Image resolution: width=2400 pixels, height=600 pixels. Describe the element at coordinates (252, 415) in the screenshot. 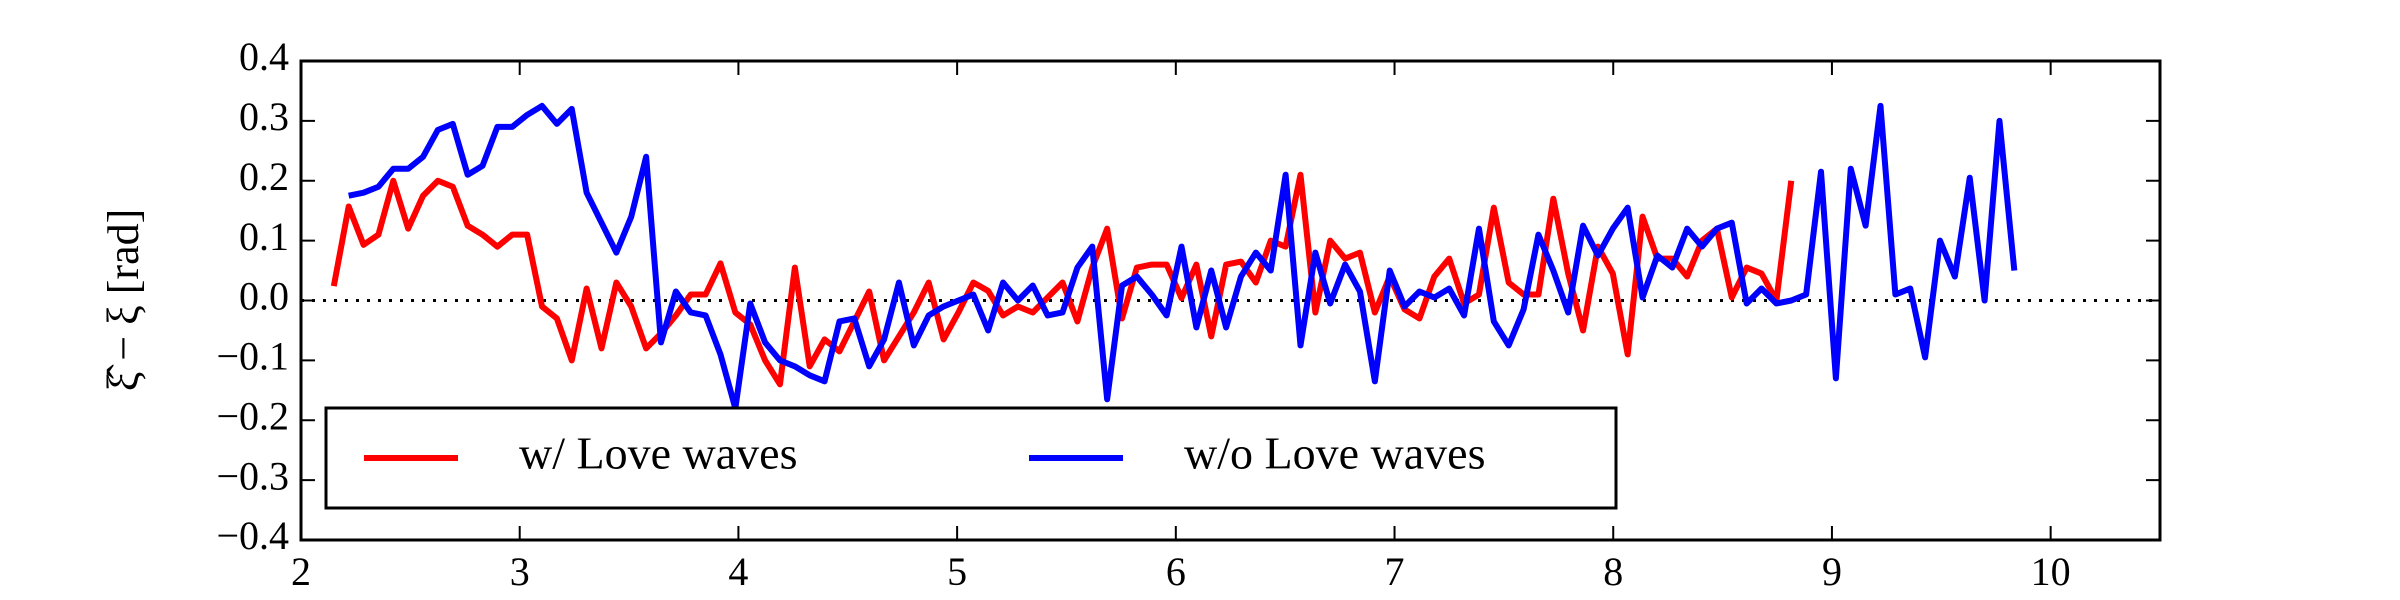

I see `y-tick-label: −0.2` at that location.